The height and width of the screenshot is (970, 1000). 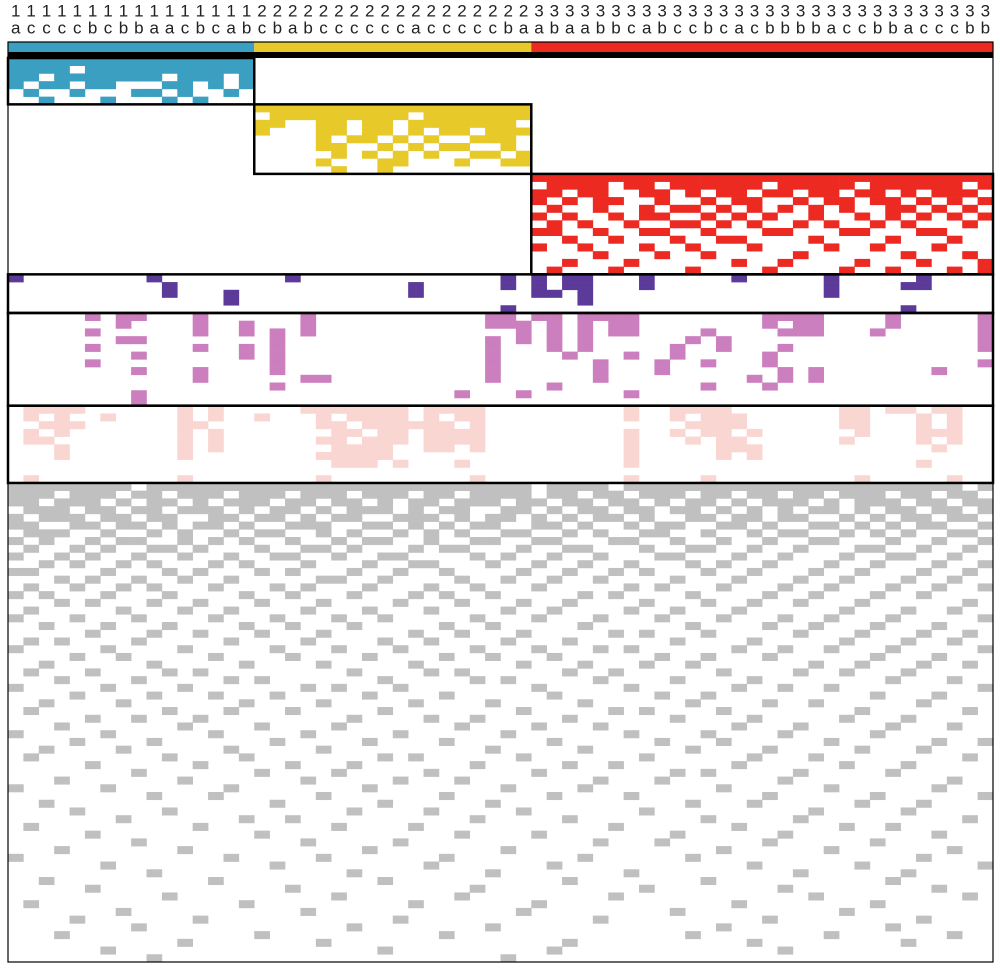 I want to click on column-group-label: 1, so click(x=153, y=10).